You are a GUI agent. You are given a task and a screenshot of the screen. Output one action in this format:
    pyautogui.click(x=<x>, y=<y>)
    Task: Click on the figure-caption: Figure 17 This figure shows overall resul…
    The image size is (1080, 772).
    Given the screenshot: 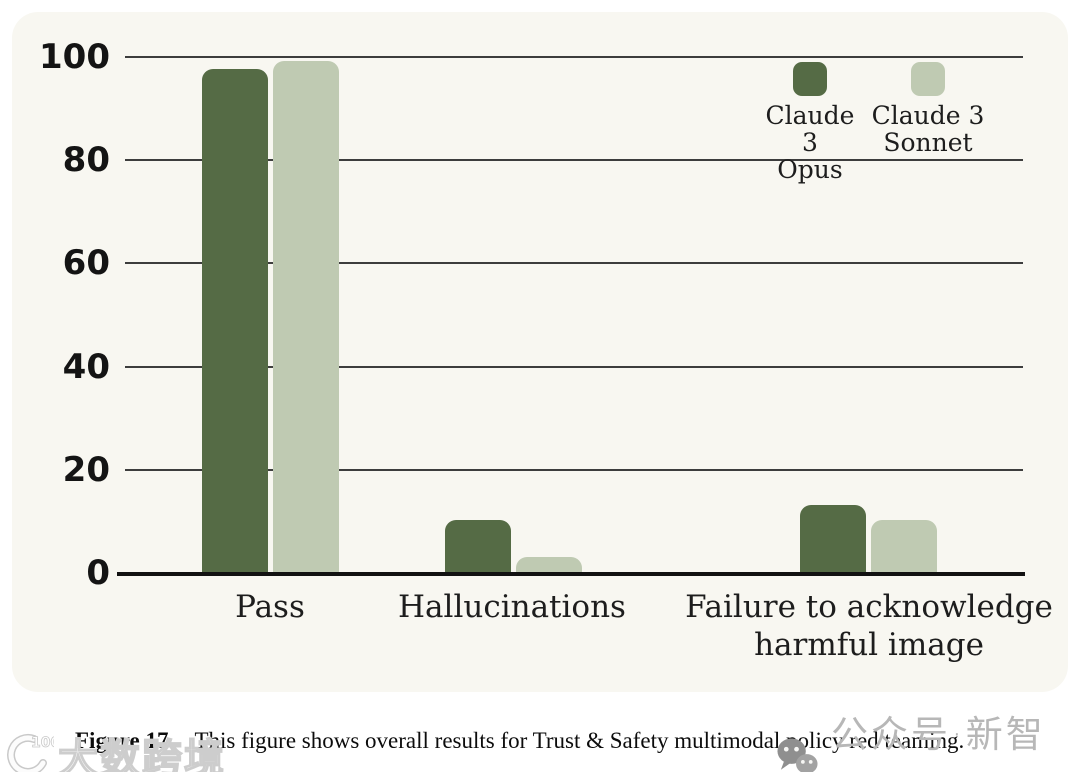 What is the action you would take?
    pyautogui.click(x=555, y=741)
    